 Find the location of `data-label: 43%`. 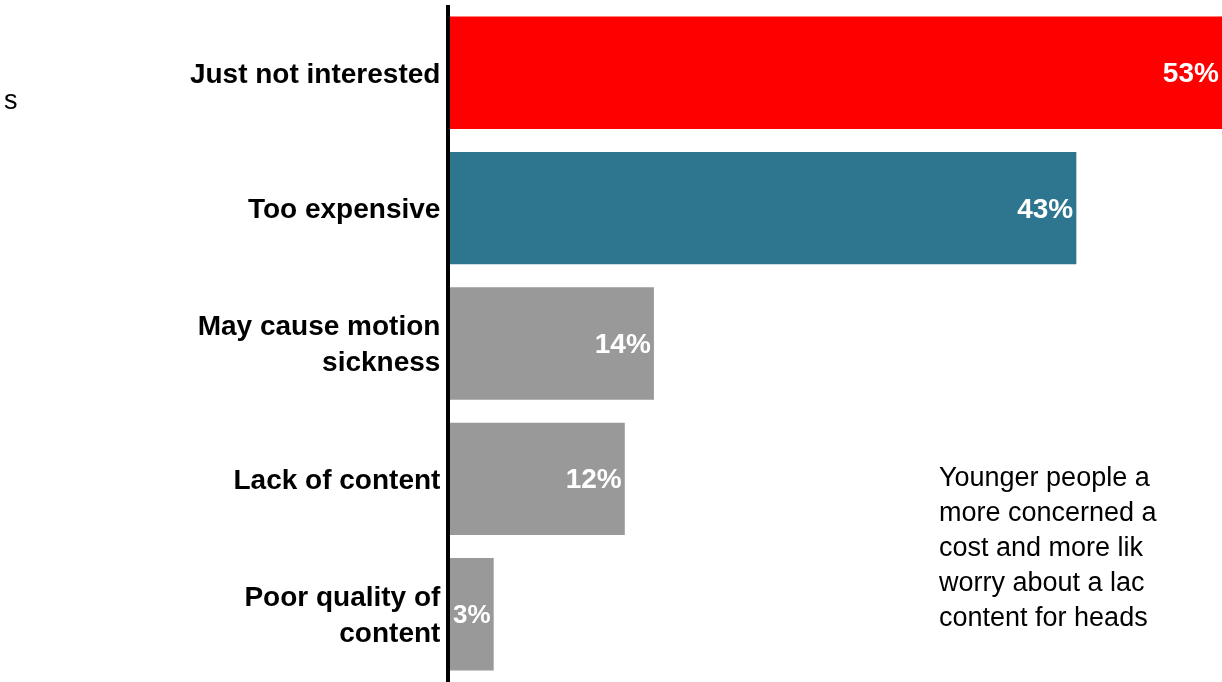

data-label: 43% is located at coordinates (1045, 208).